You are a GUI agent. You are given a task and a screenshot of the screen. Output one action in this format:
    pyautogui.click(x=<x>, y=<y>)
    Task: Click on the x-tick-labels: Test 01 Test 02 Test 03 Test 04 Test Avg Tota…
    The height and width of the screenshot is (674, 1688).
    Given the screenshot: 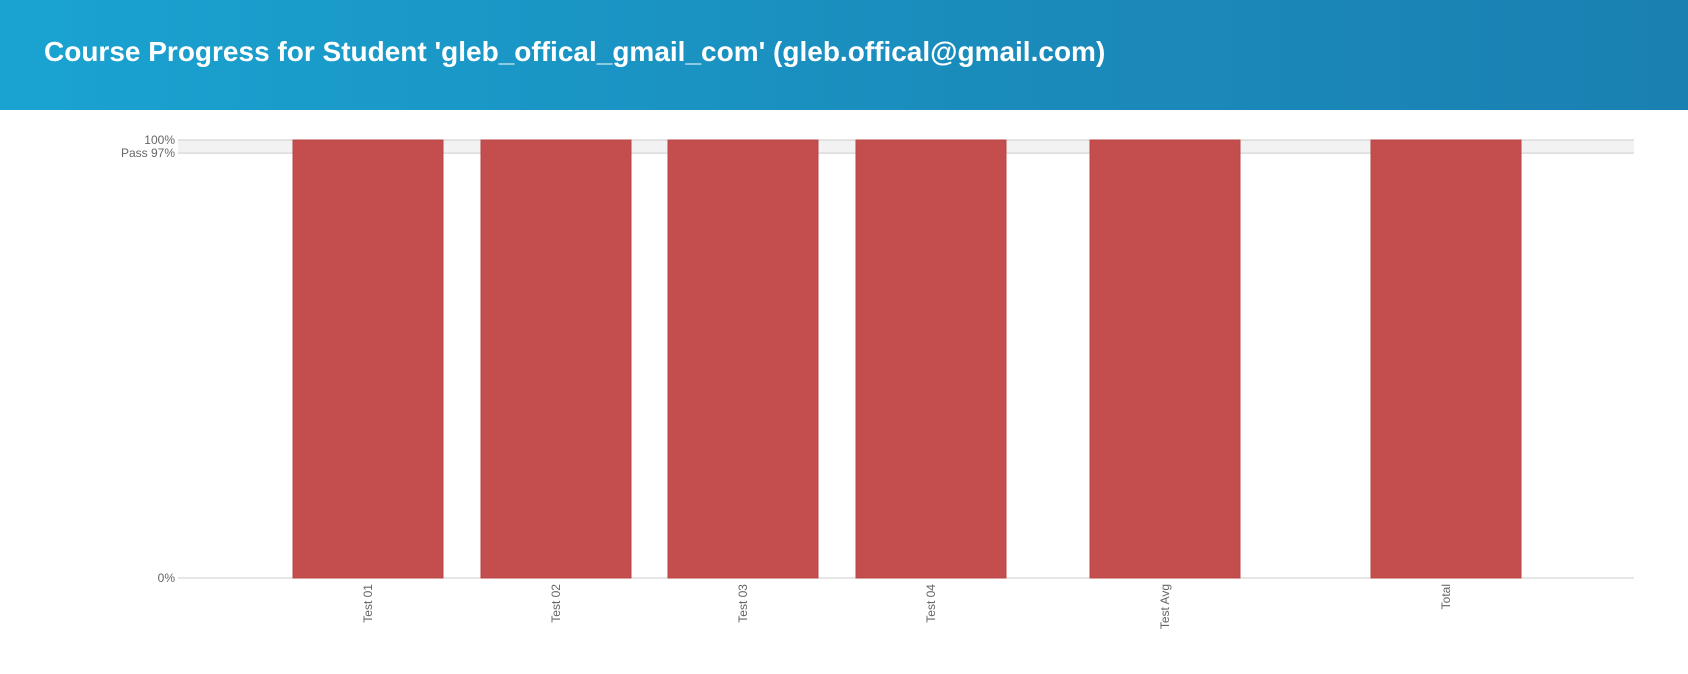 What is the action you would take?
    pyautogui.click(x=907, y=606)
    